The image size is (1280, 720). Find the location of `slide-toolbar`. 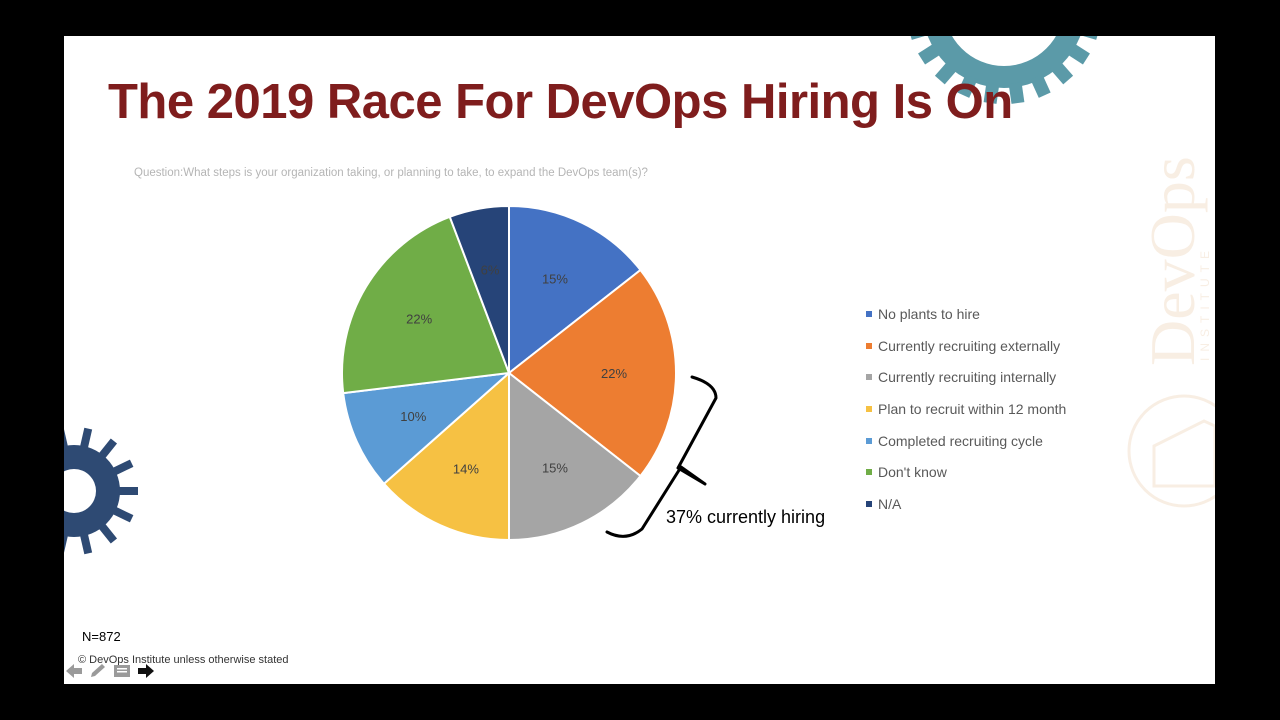

slide-toolbar is located at coordinates (110, 671).